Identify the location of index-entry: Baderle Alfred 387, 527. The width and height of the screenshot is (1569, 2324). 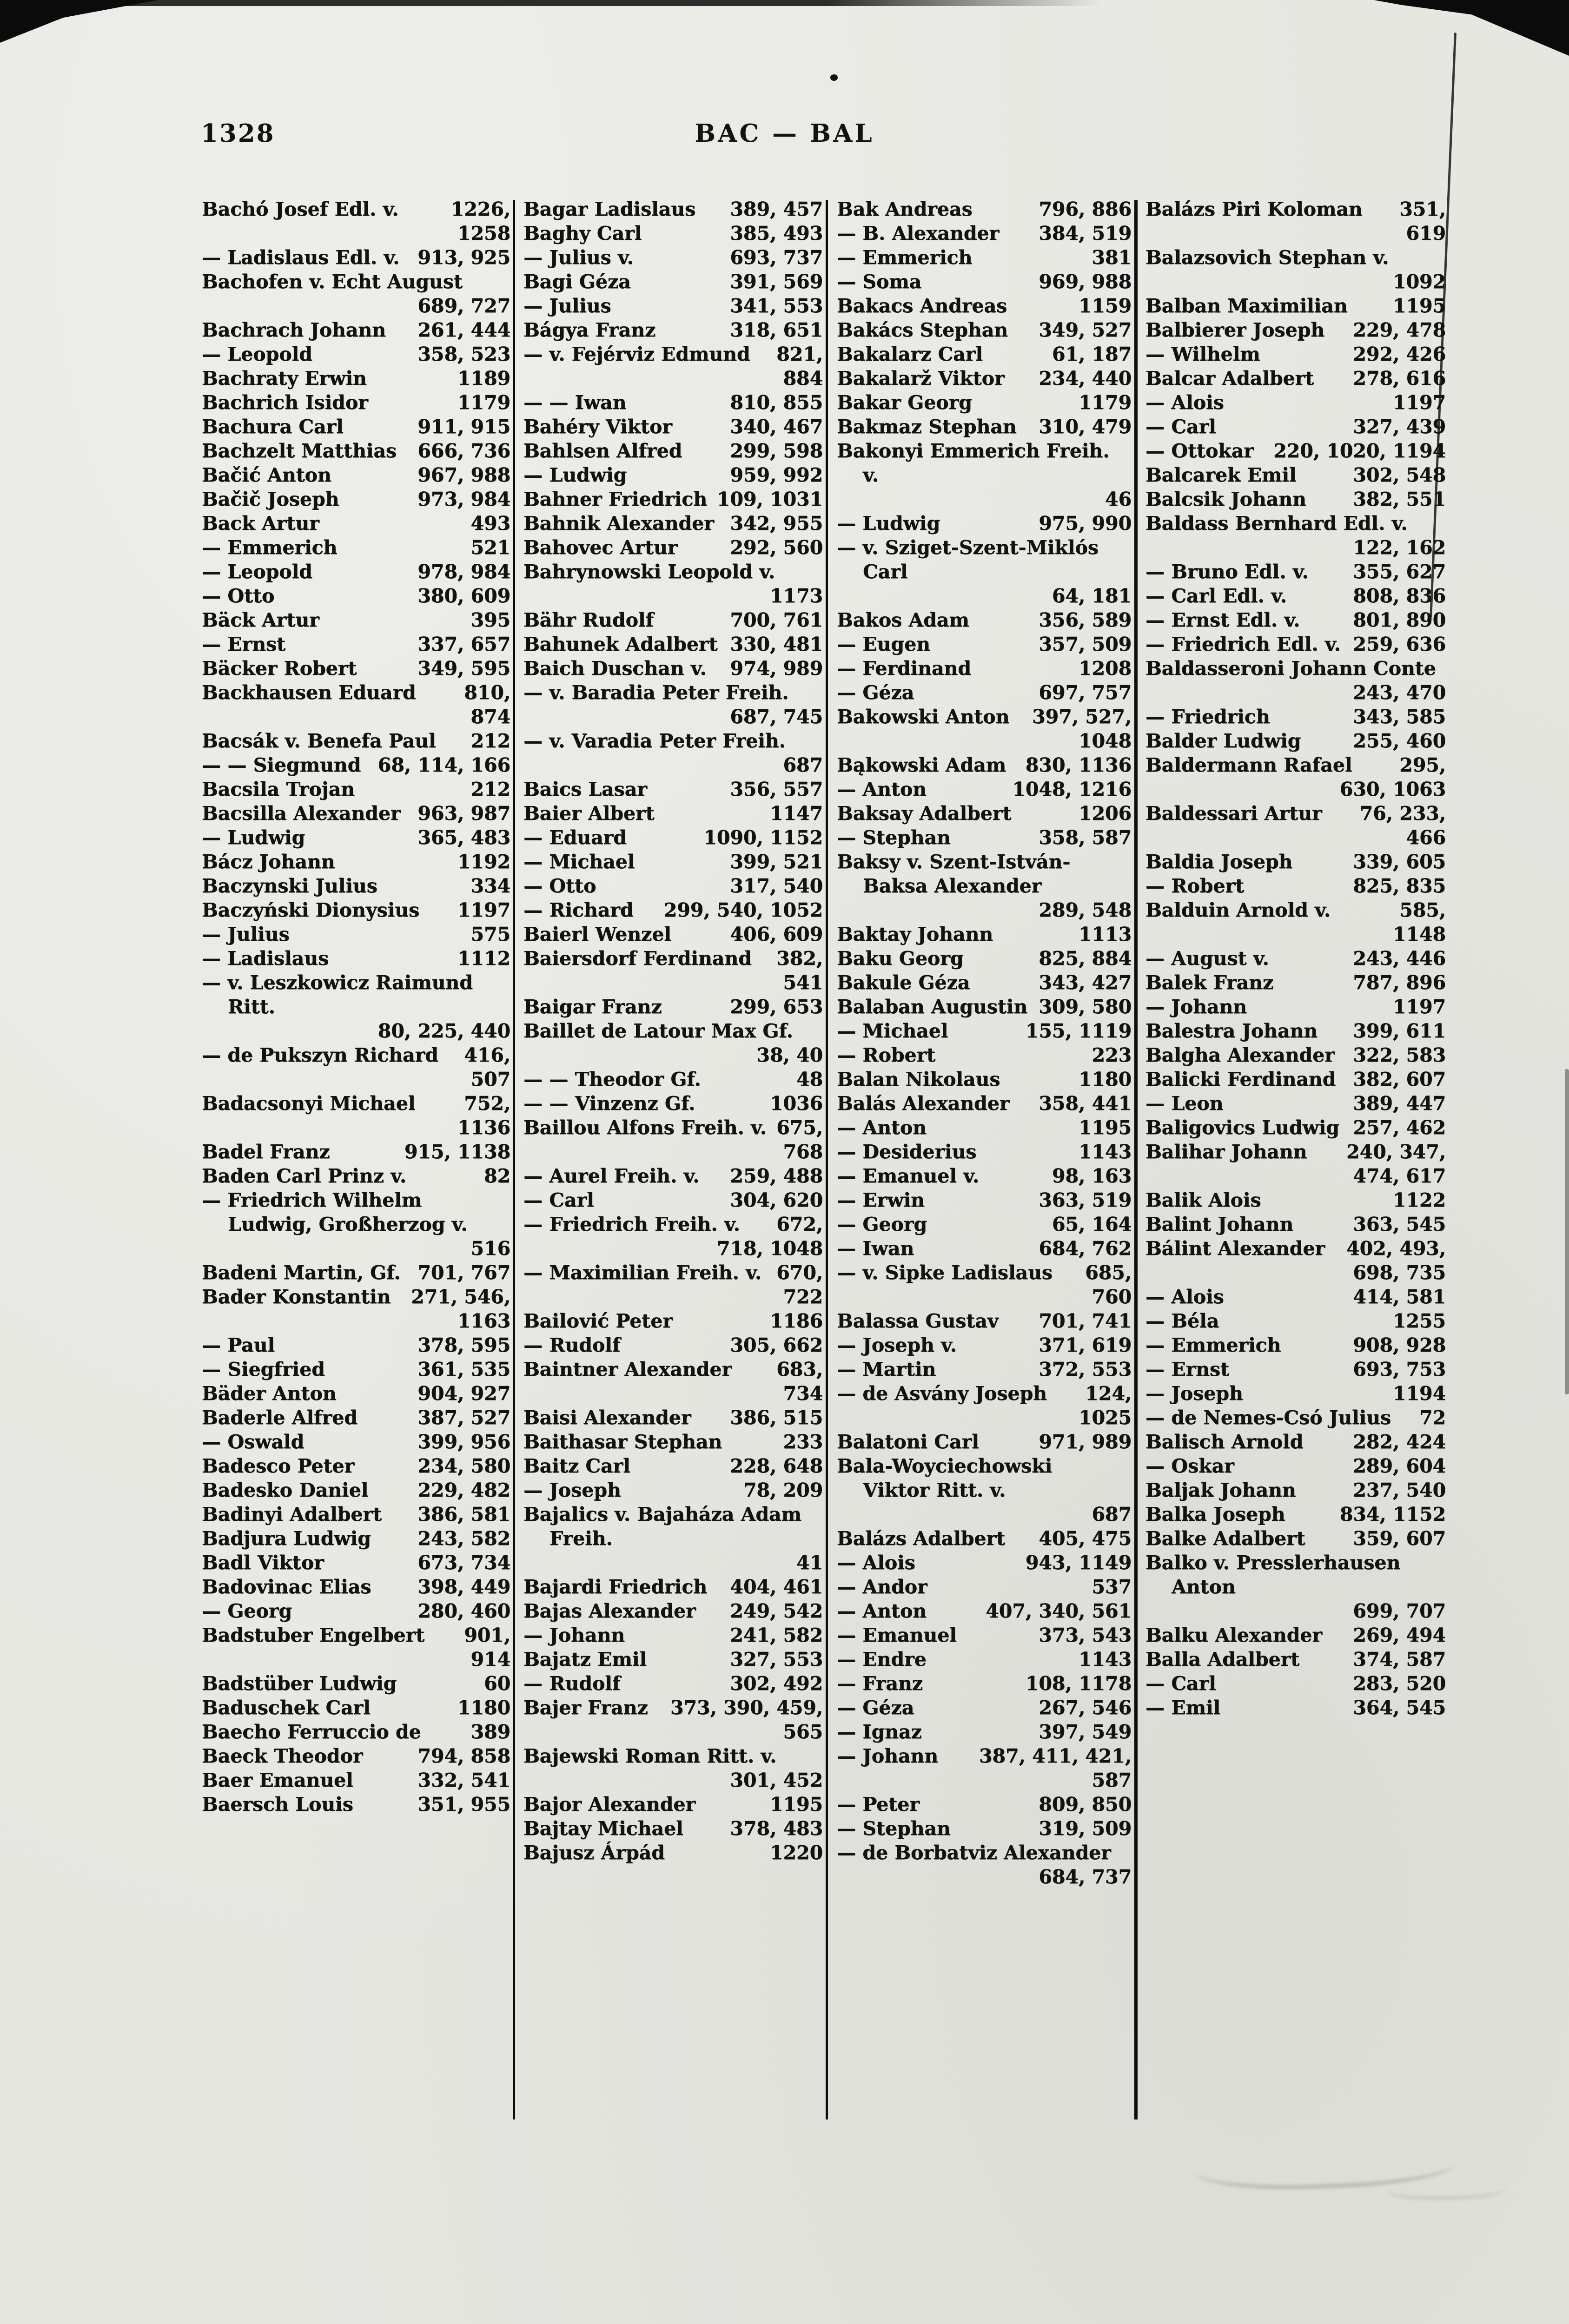
(356, 1418).